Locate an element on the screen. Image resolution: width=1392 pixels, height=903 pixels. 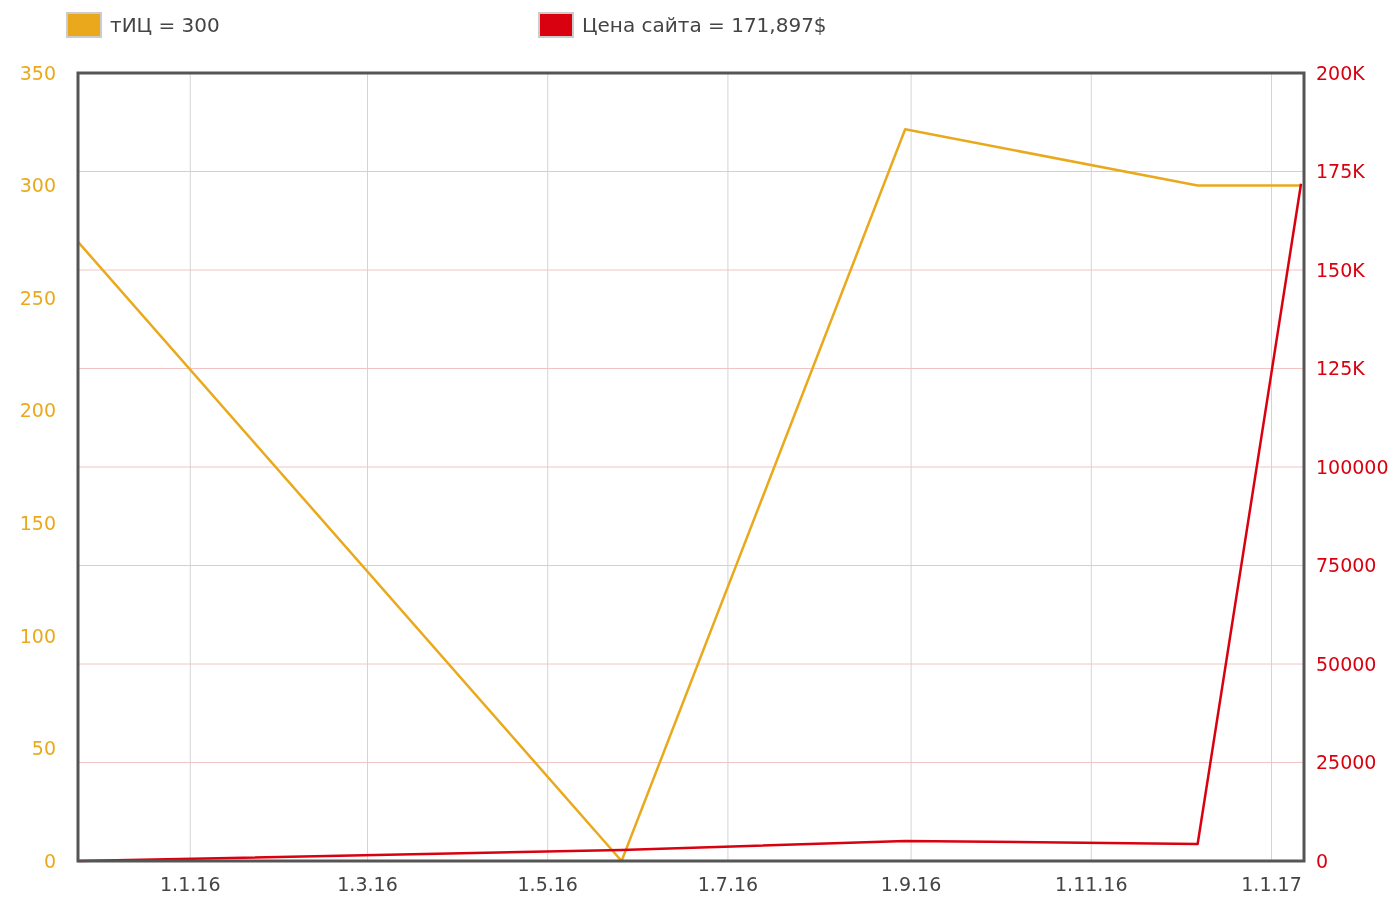
x-tick-label: 1.3.16 is located at coordinates (367, 884).